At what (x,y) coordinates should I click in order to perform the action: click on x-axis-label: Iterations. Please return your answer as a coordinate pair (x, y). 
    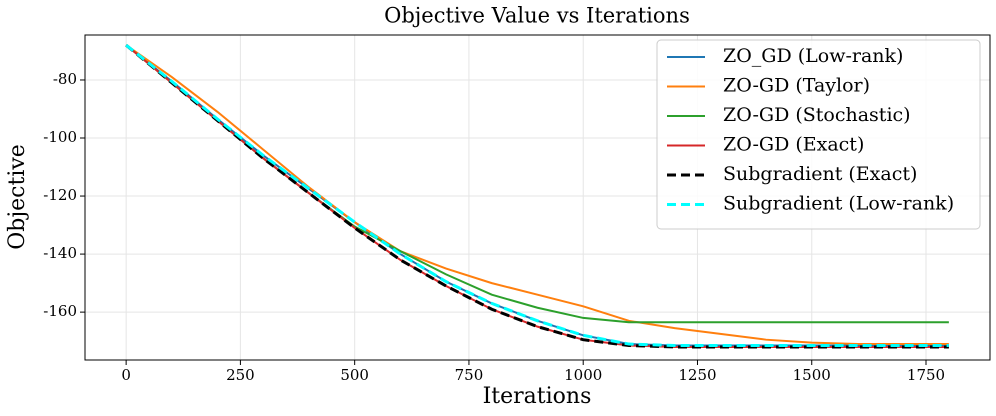
    Looking at the image, I should click on (537, 396).